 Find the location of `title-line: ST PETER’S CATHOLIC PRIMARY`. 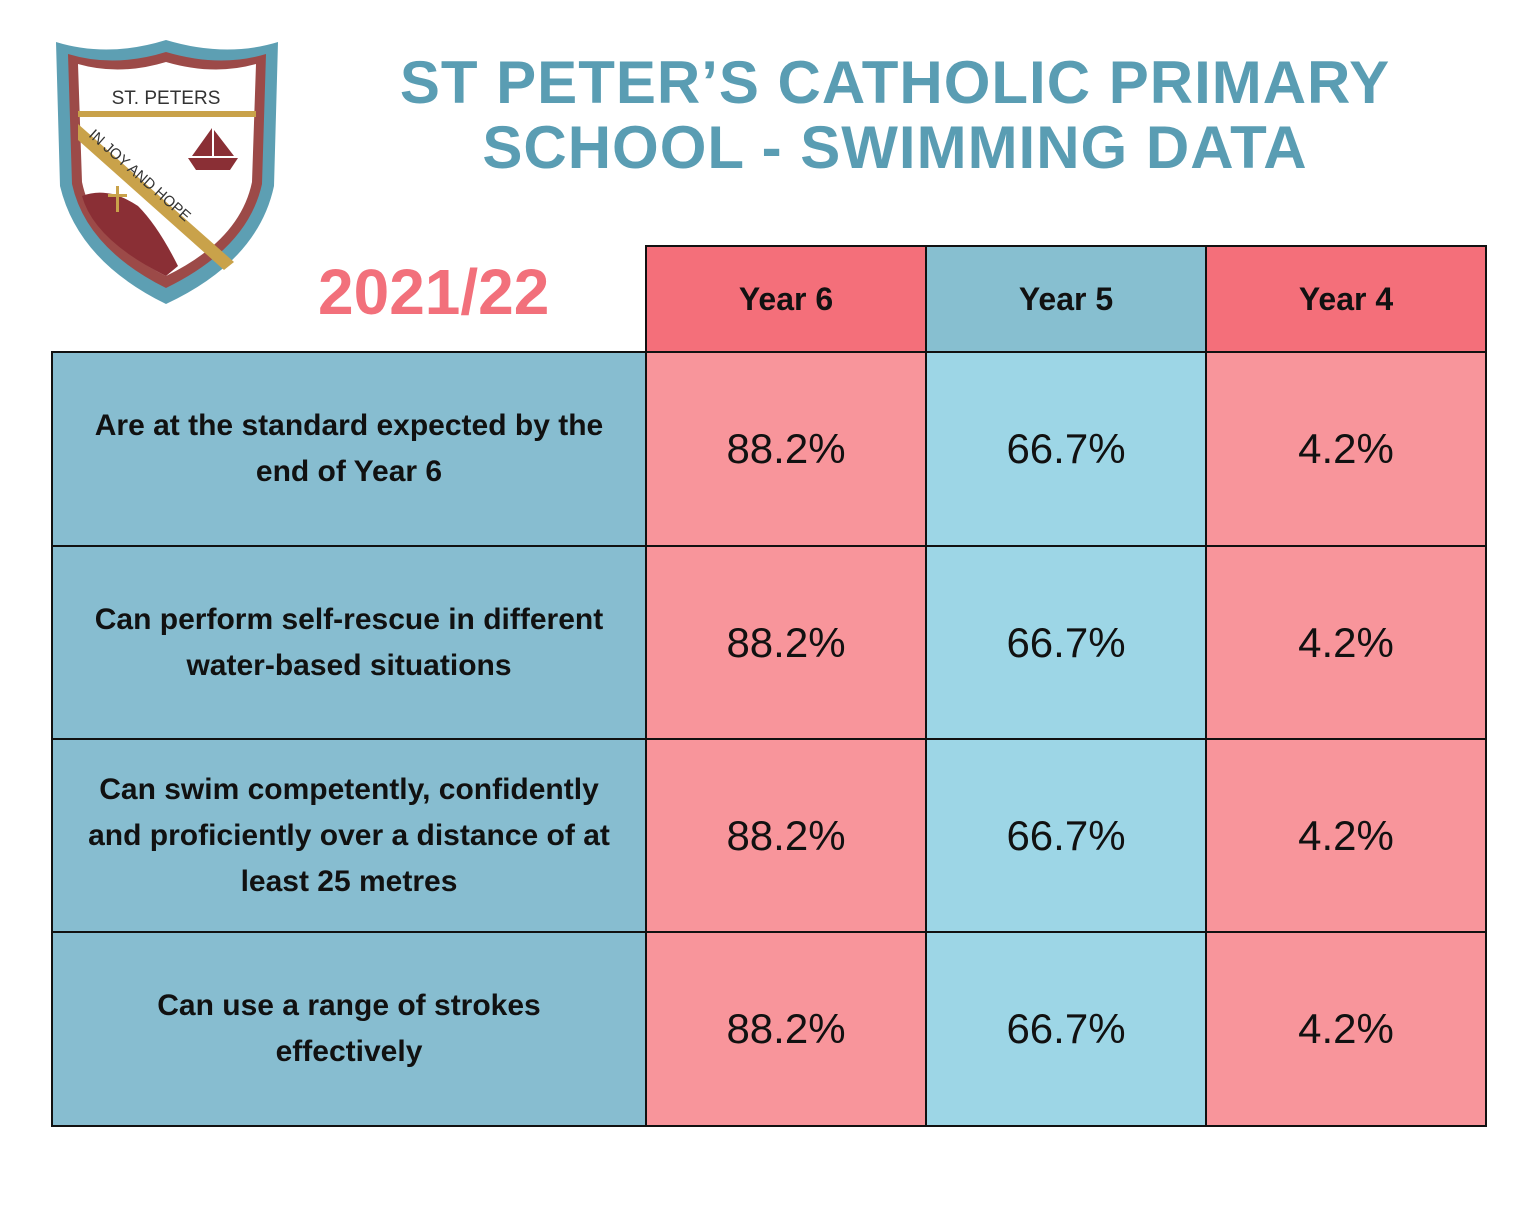

title-line: ST PETER’S CATHOLIC PRIMARY is located at coordinates (895, 82).